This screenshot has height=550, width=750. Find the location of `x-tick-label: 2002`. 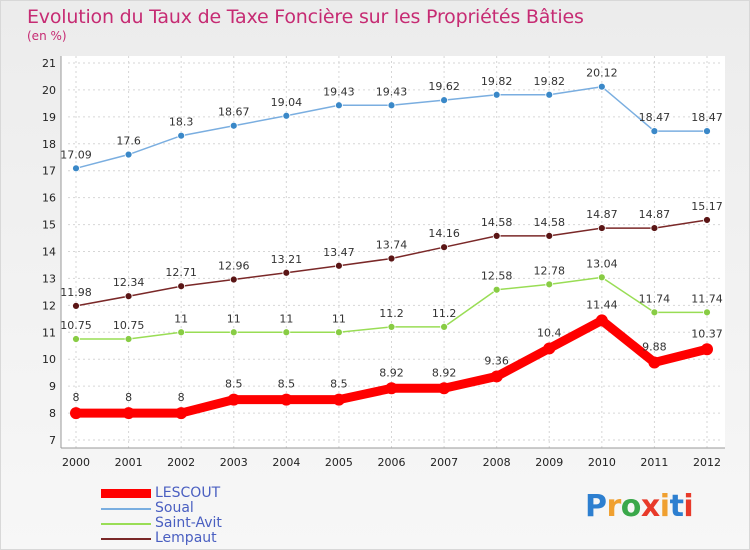

x-tick-label: 2002 is located at coordinates (181, 462).